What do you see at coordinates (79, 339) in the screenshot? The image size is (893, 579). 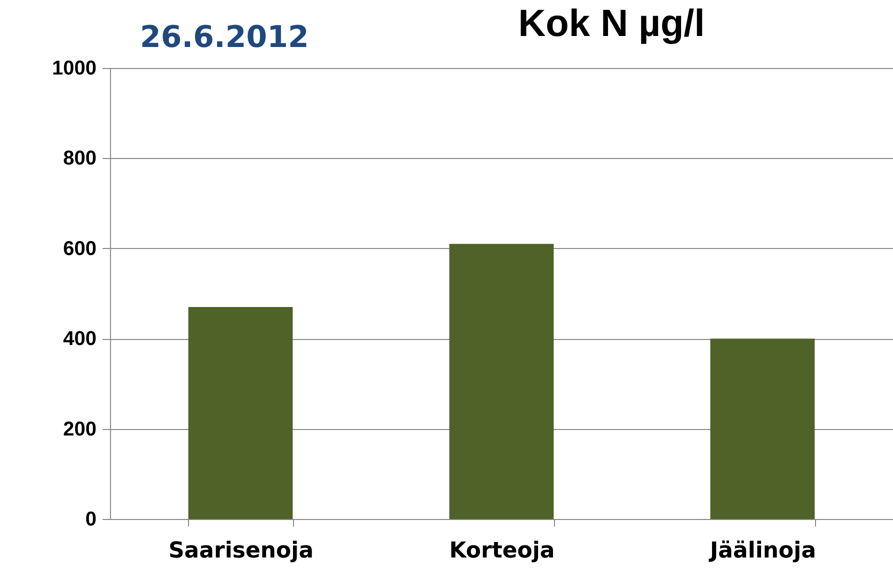 I see `y-tick-label: 400` at bounding box center [79, 339].